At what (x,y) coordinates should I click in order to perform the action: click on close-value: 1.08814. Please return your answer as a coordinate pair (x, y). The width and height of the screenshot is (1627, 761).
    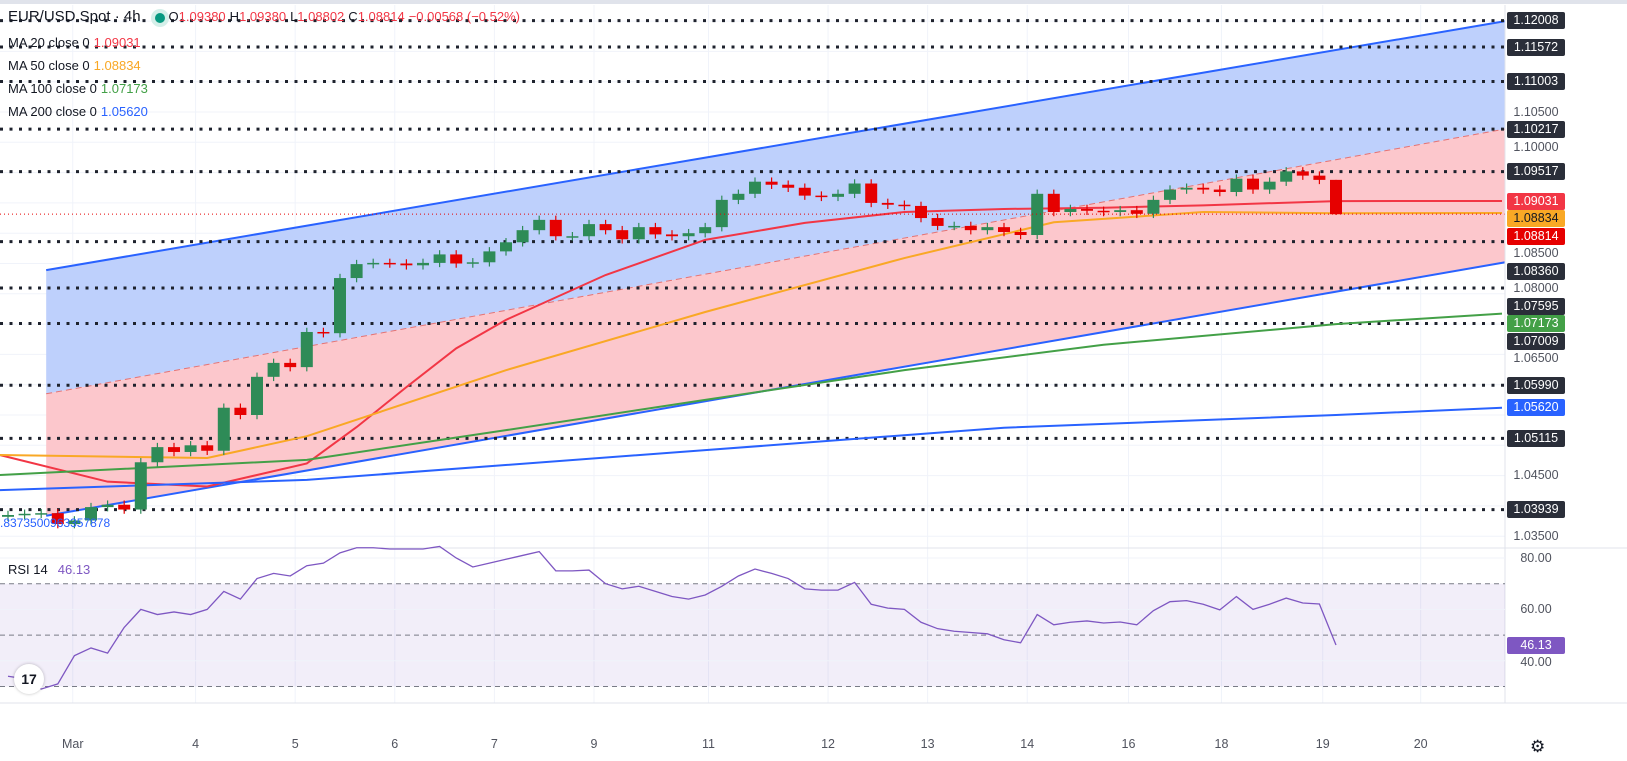
    Looking at the image, I should click on (381, 16).